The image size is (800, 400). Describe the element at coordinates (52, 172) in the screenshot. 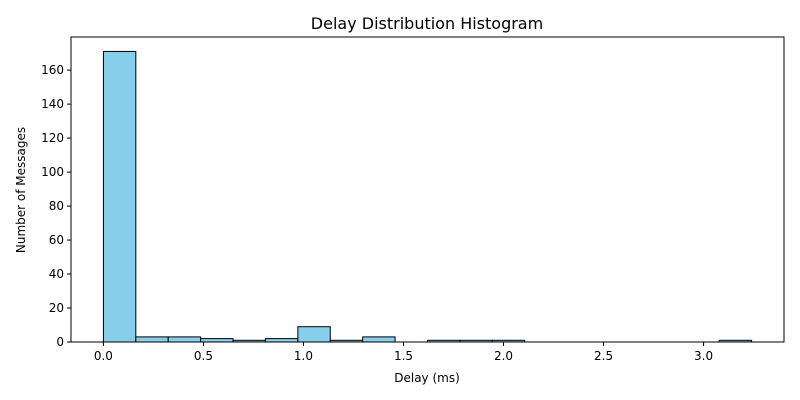

I see `y-tick-label: 100` at that location.